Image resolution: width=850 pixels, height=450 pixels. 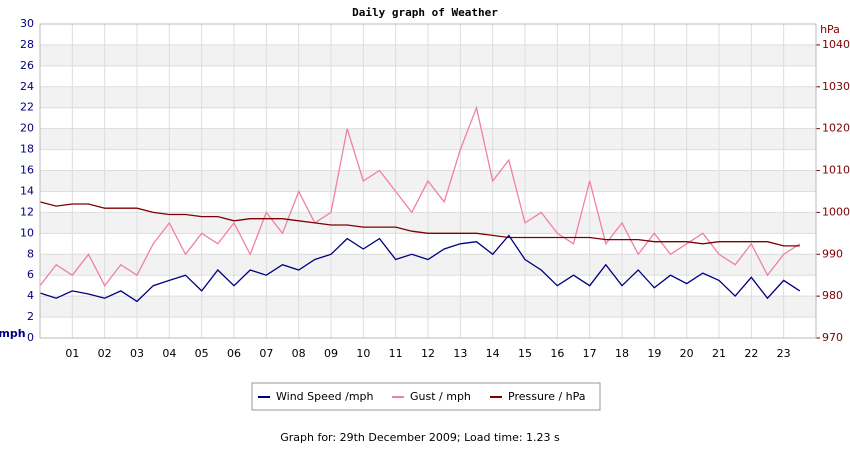 I want to click on x-tick-label: 14, so click(x=493, y=353).